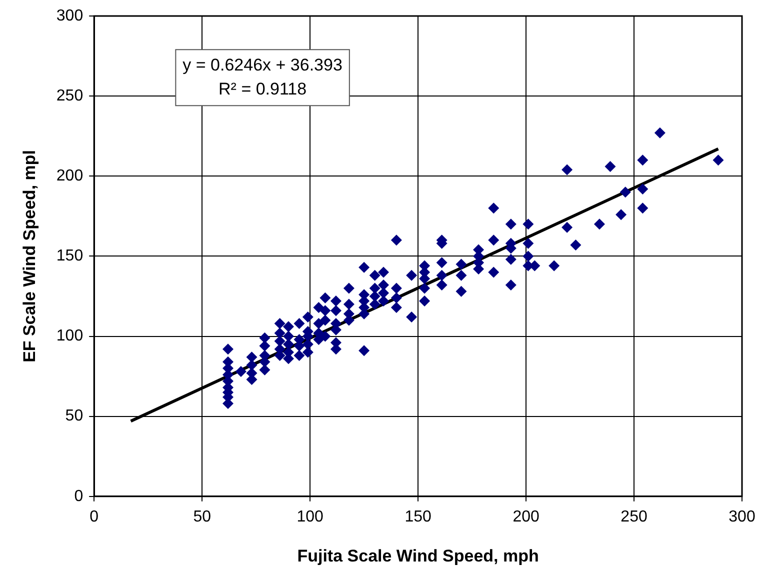 This screenshot has width=764, height=581. What do you see at coordinates (202, 517) in the screenshot?
I see `x-tick-label: 50` at bounding box center [202, 517].